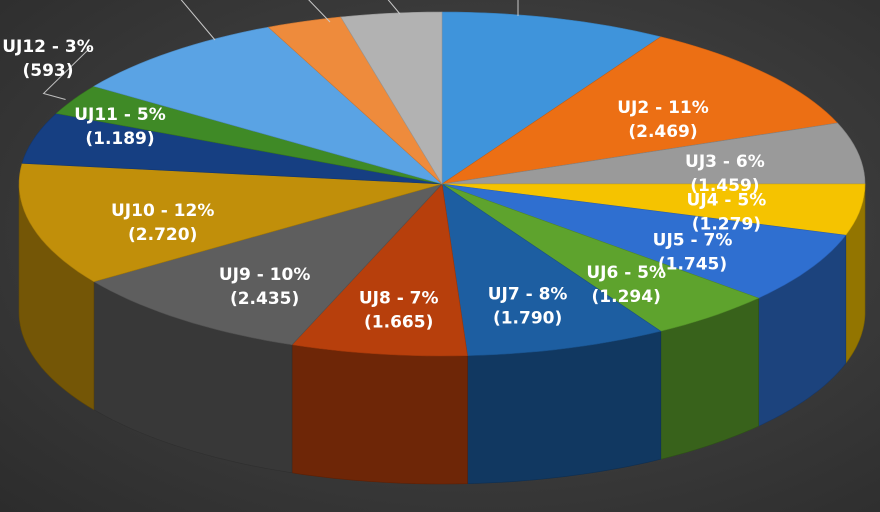 The image size is (880, 512). I want to click on slice-value-uj9: (2.435), so click(264, 299).